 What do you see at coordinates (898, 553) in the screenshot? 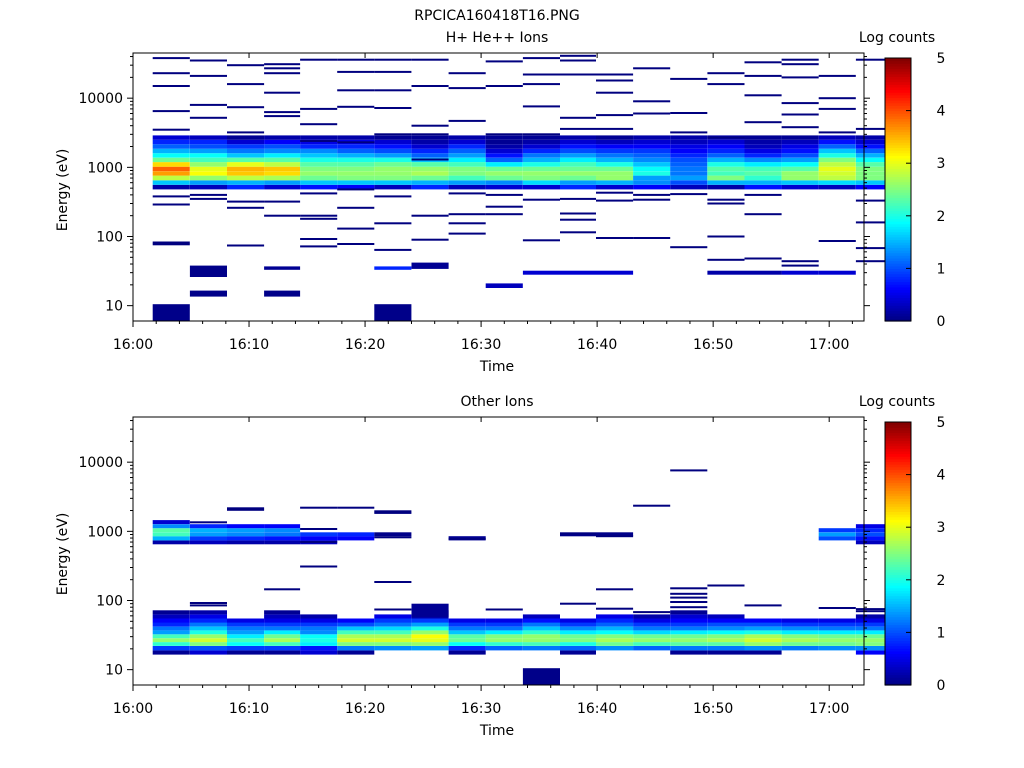
I see `colorbar-frame` at bounding box center [898, 553].